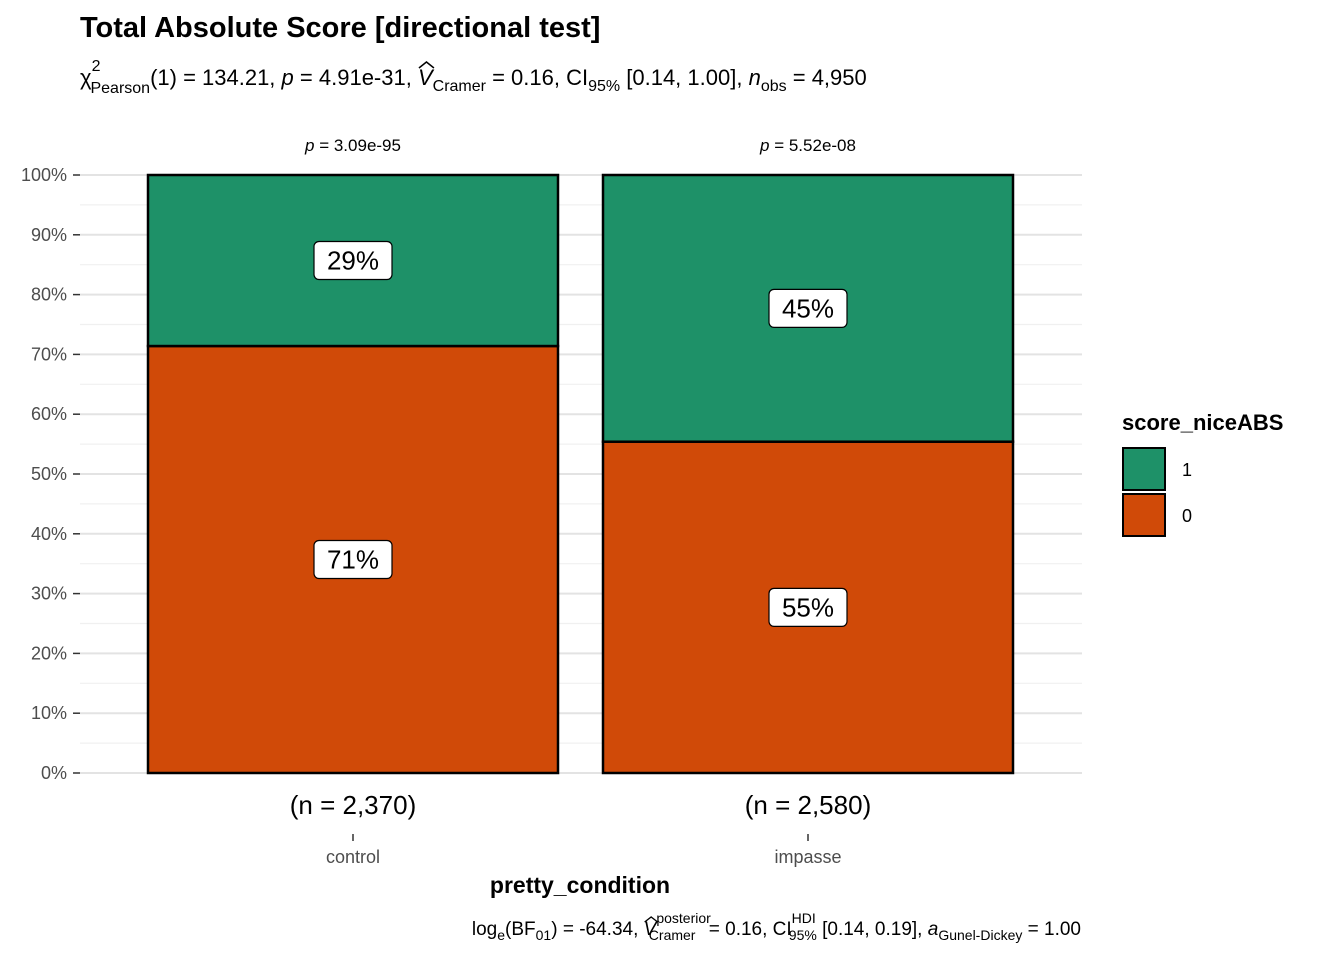 The width and height of the screenshot is (1344, 960). I want to click on x-tick-label: control, so click(353, 857).